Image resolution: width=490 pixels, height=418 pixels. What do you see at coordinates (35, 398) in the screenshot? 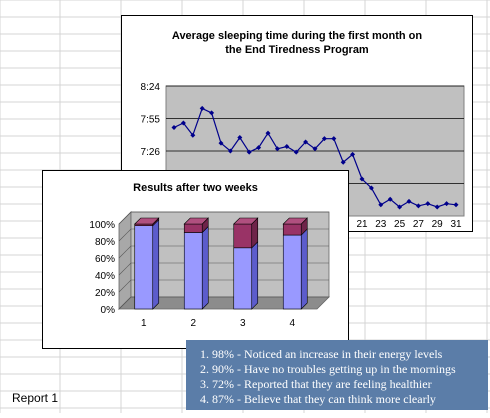
I see `sheet-tab-label: Report 1` at bounding box center [35, 398].